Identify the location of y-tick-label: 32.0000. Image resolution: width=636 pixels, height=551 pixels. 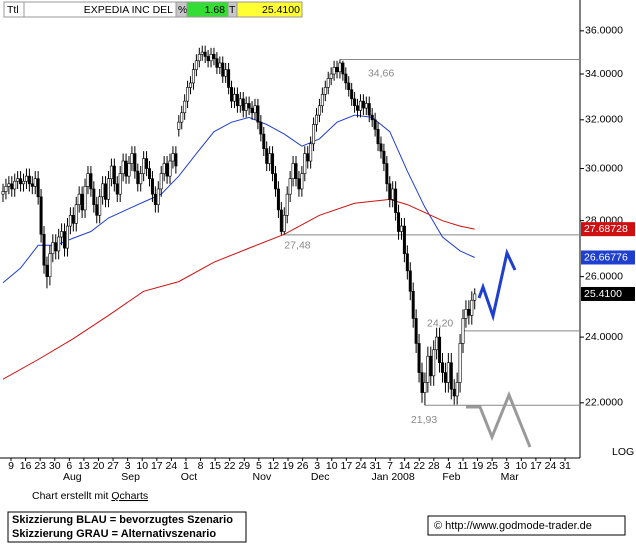
(604, 120).